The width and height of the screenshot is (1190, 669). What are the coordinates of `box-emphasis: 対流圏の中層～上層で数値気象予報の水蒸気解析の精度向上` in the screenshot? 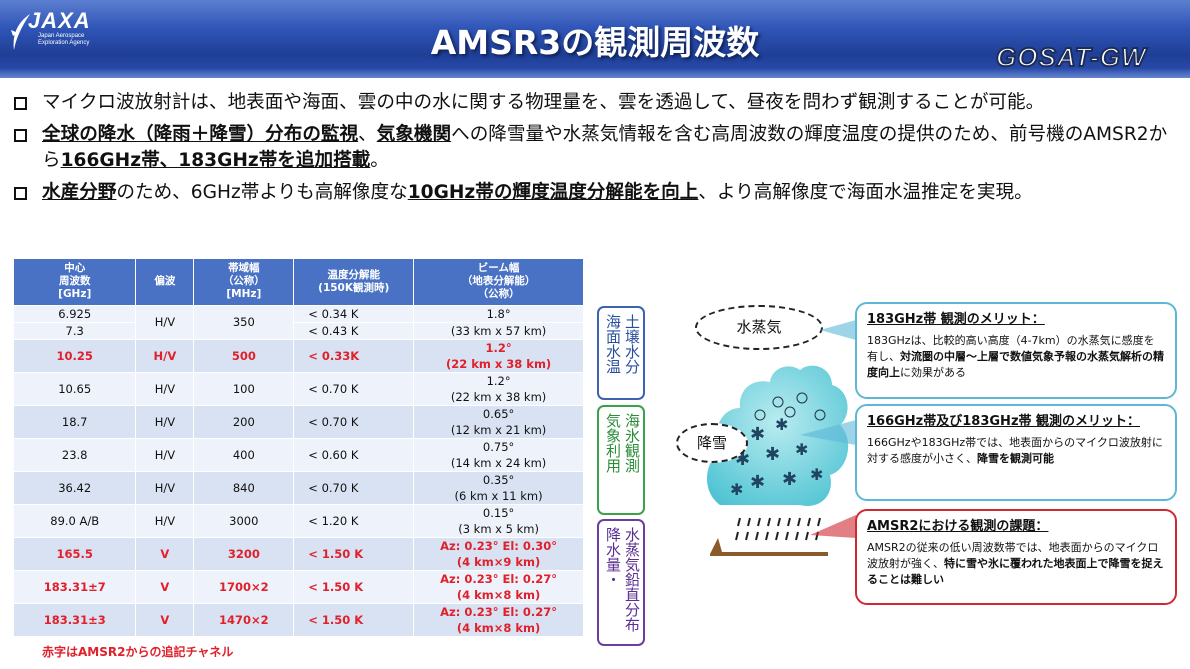 It's located at (1015, 364).